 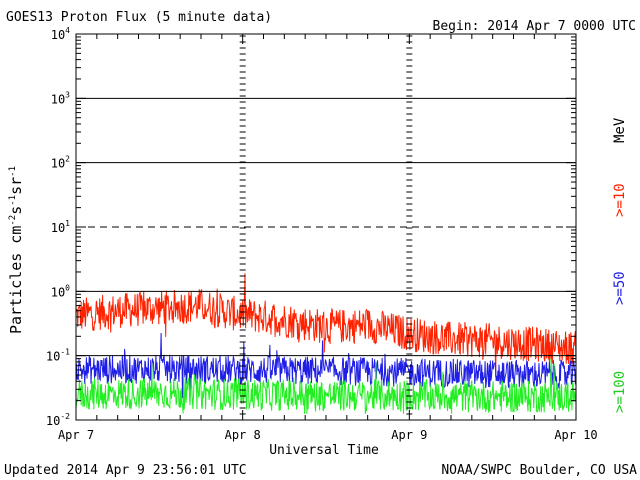 What do you see at coordinates (535, 26) in the screenshot?
I see `begin-time: Begin: 2014 Apr 7 0000 UTC` at bounding box center [535, 26].